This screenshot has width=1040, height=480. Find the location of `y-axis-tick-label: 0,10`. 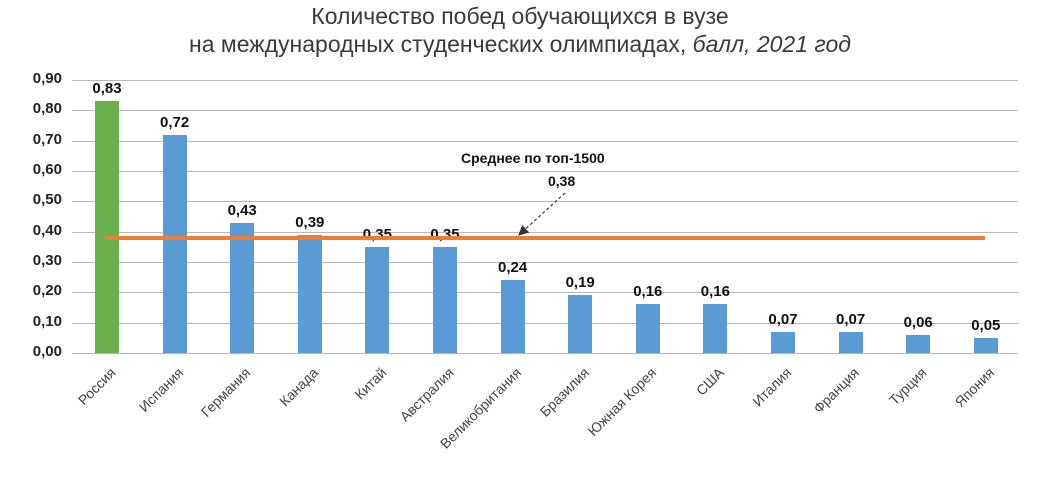

y-axis-tick-label: 0,10 is located at coordinates (47, 321).